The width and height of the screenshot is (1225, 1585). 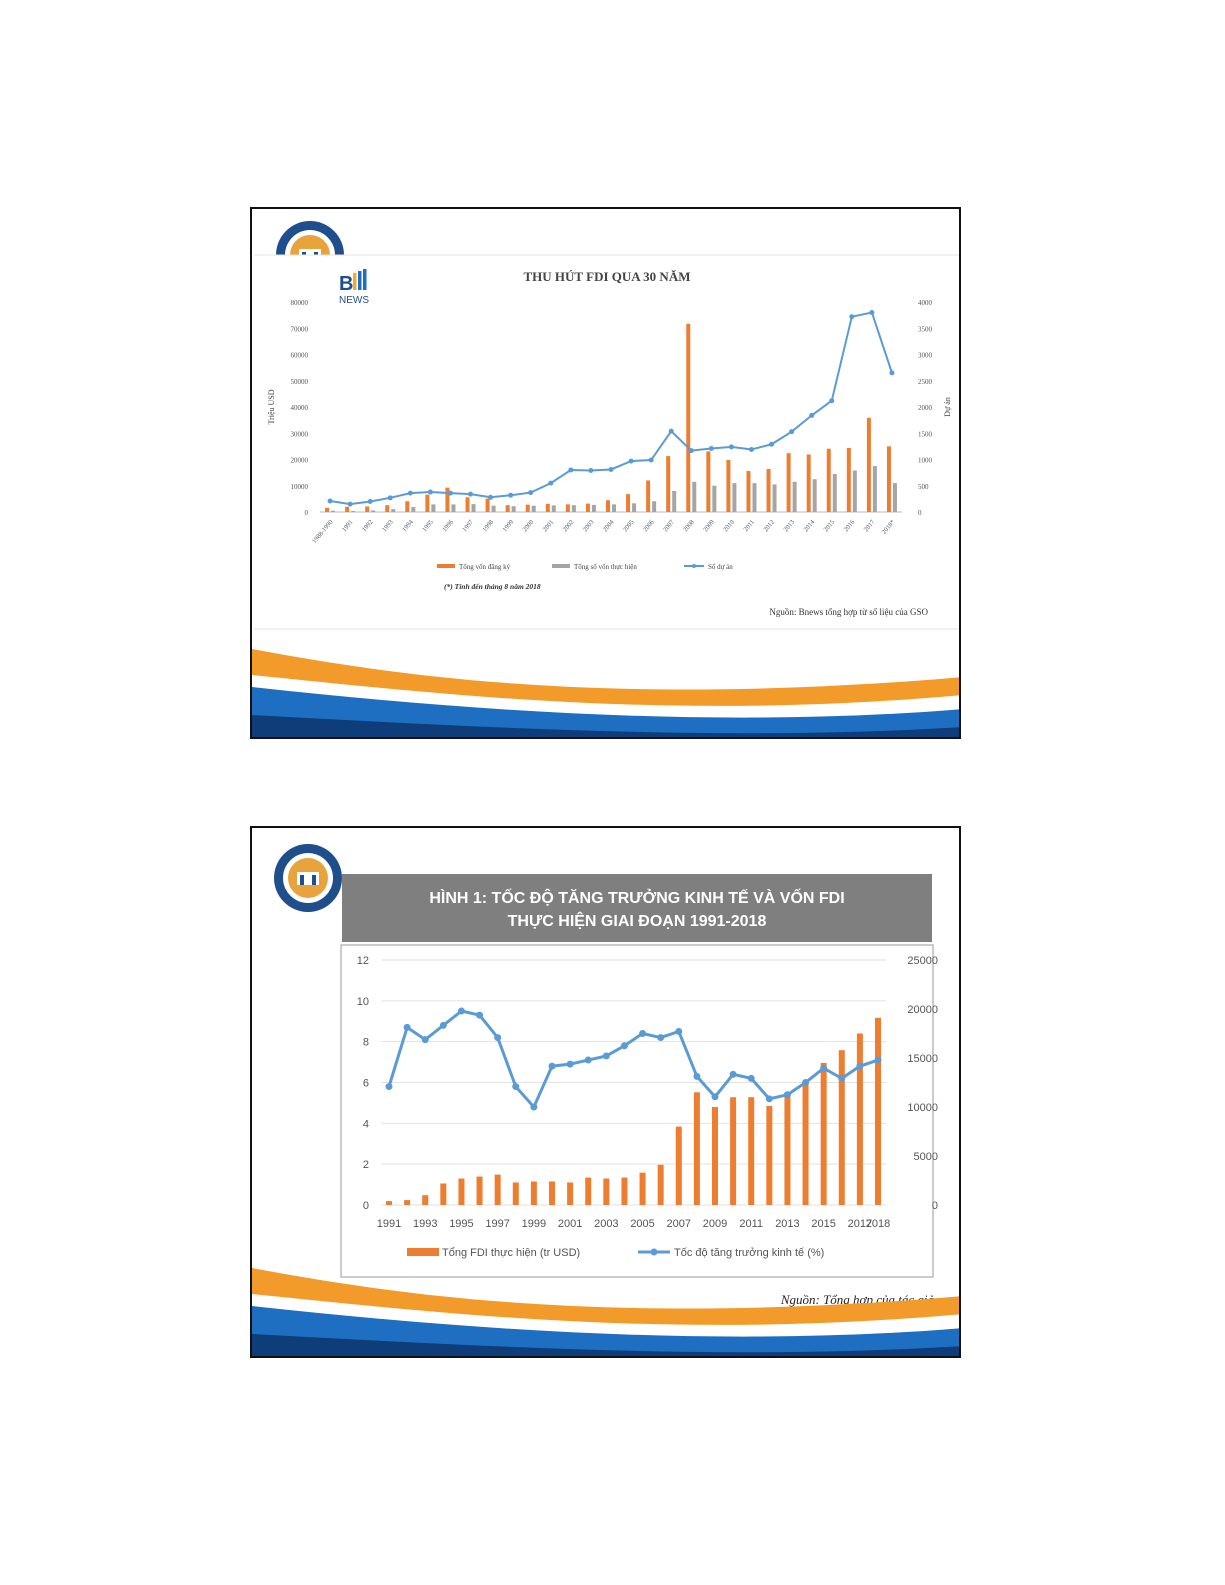 What do you see at coordinates (605, 1312) in the screenshot?
I see `decorative-swoosh` at bounding box center [605, 1312].